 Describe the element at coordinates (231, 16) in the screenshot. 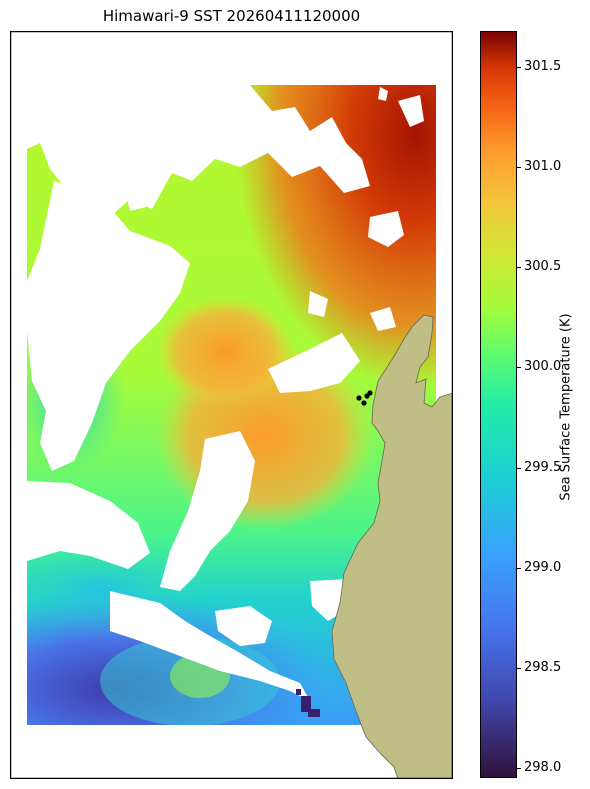

I see `map-title: Himawari-9 SST 20260411120000` at that location.